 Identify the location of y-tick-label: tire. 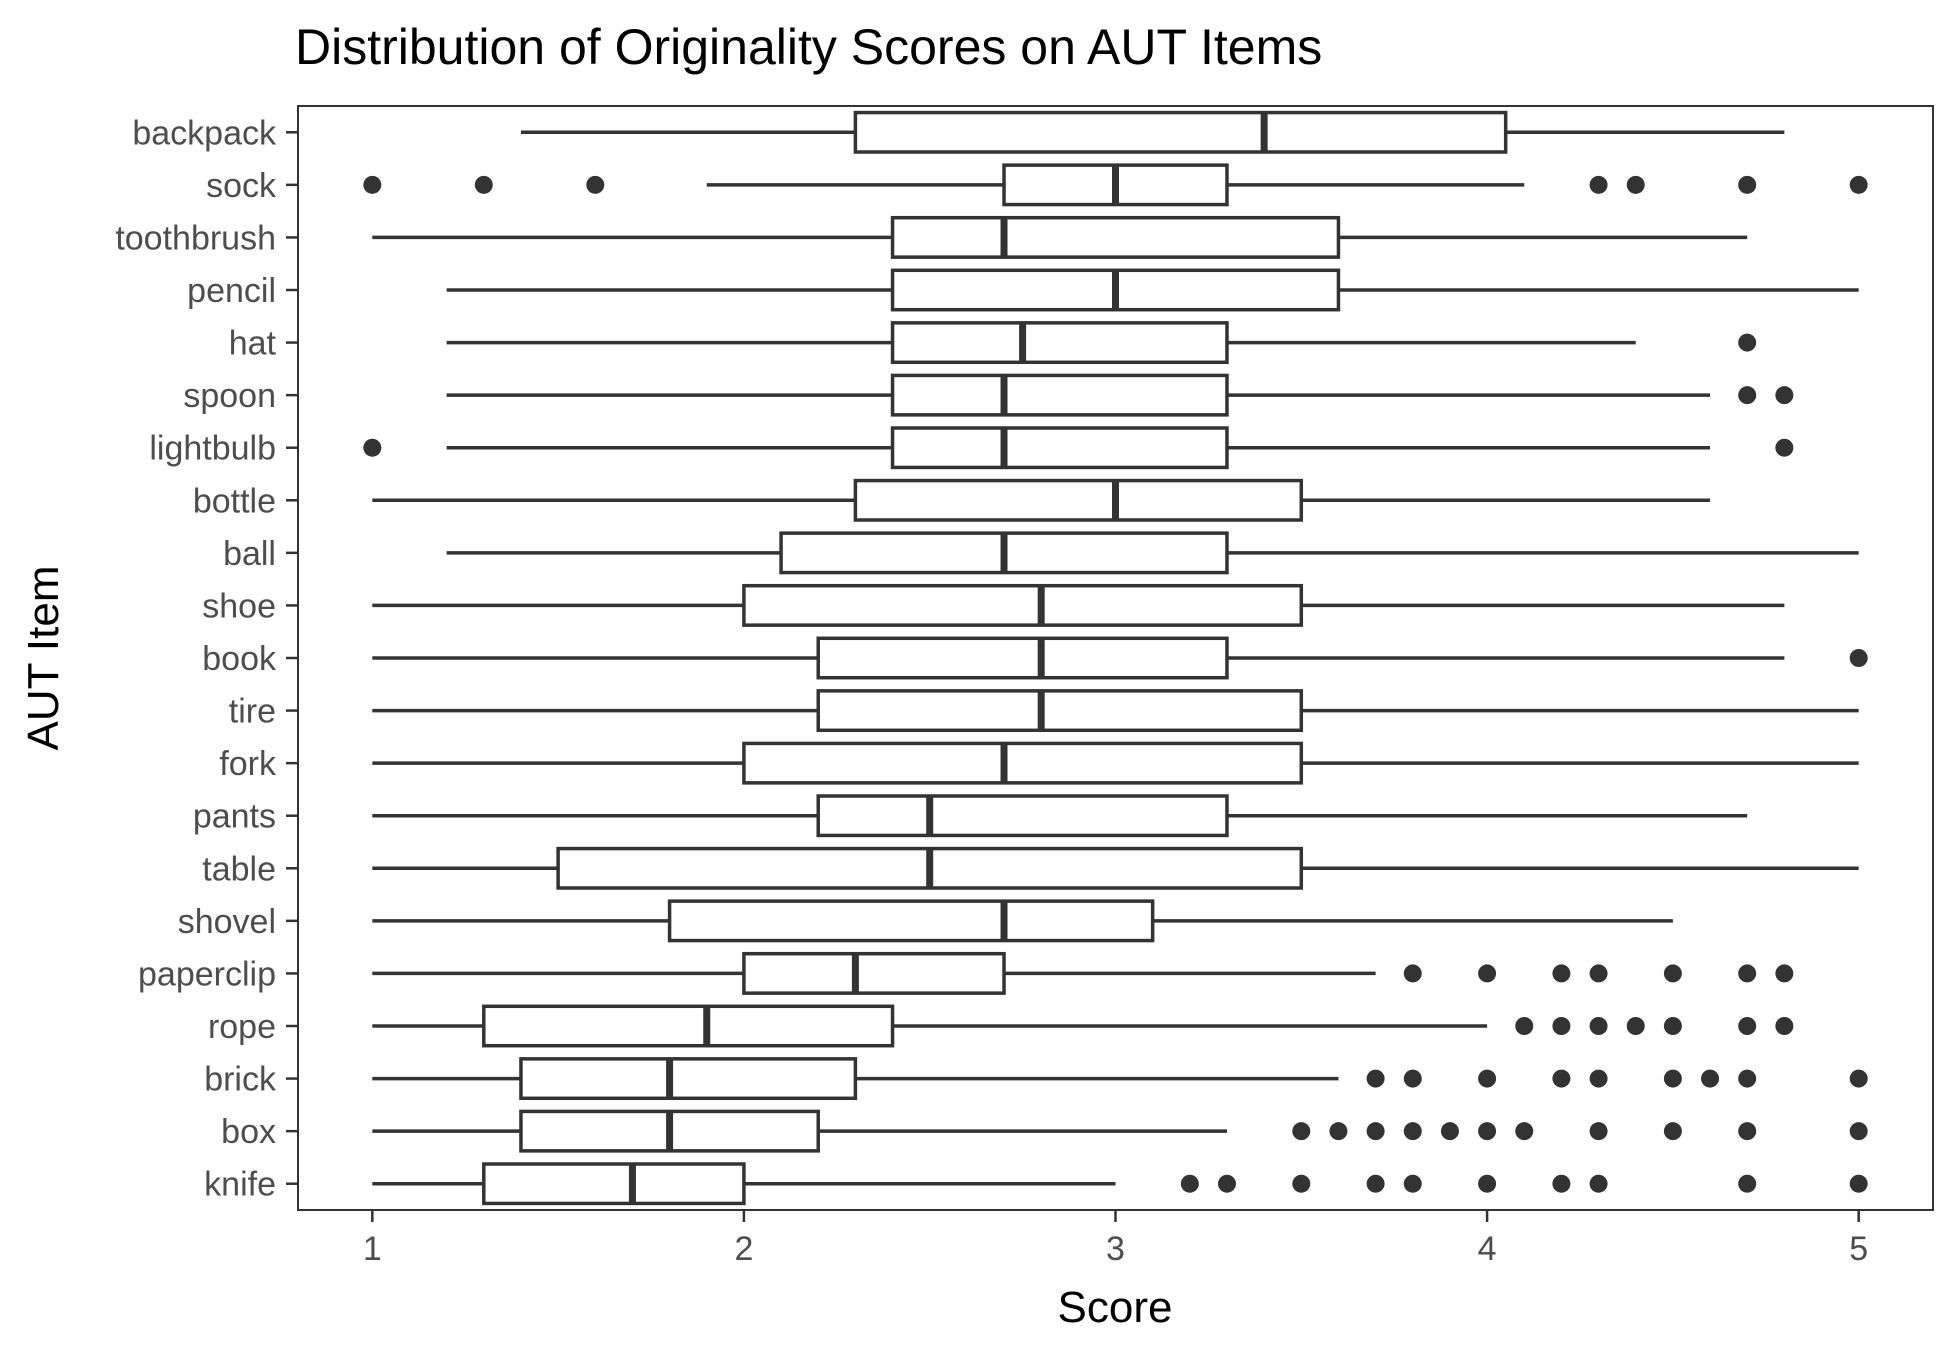
(252, 712).